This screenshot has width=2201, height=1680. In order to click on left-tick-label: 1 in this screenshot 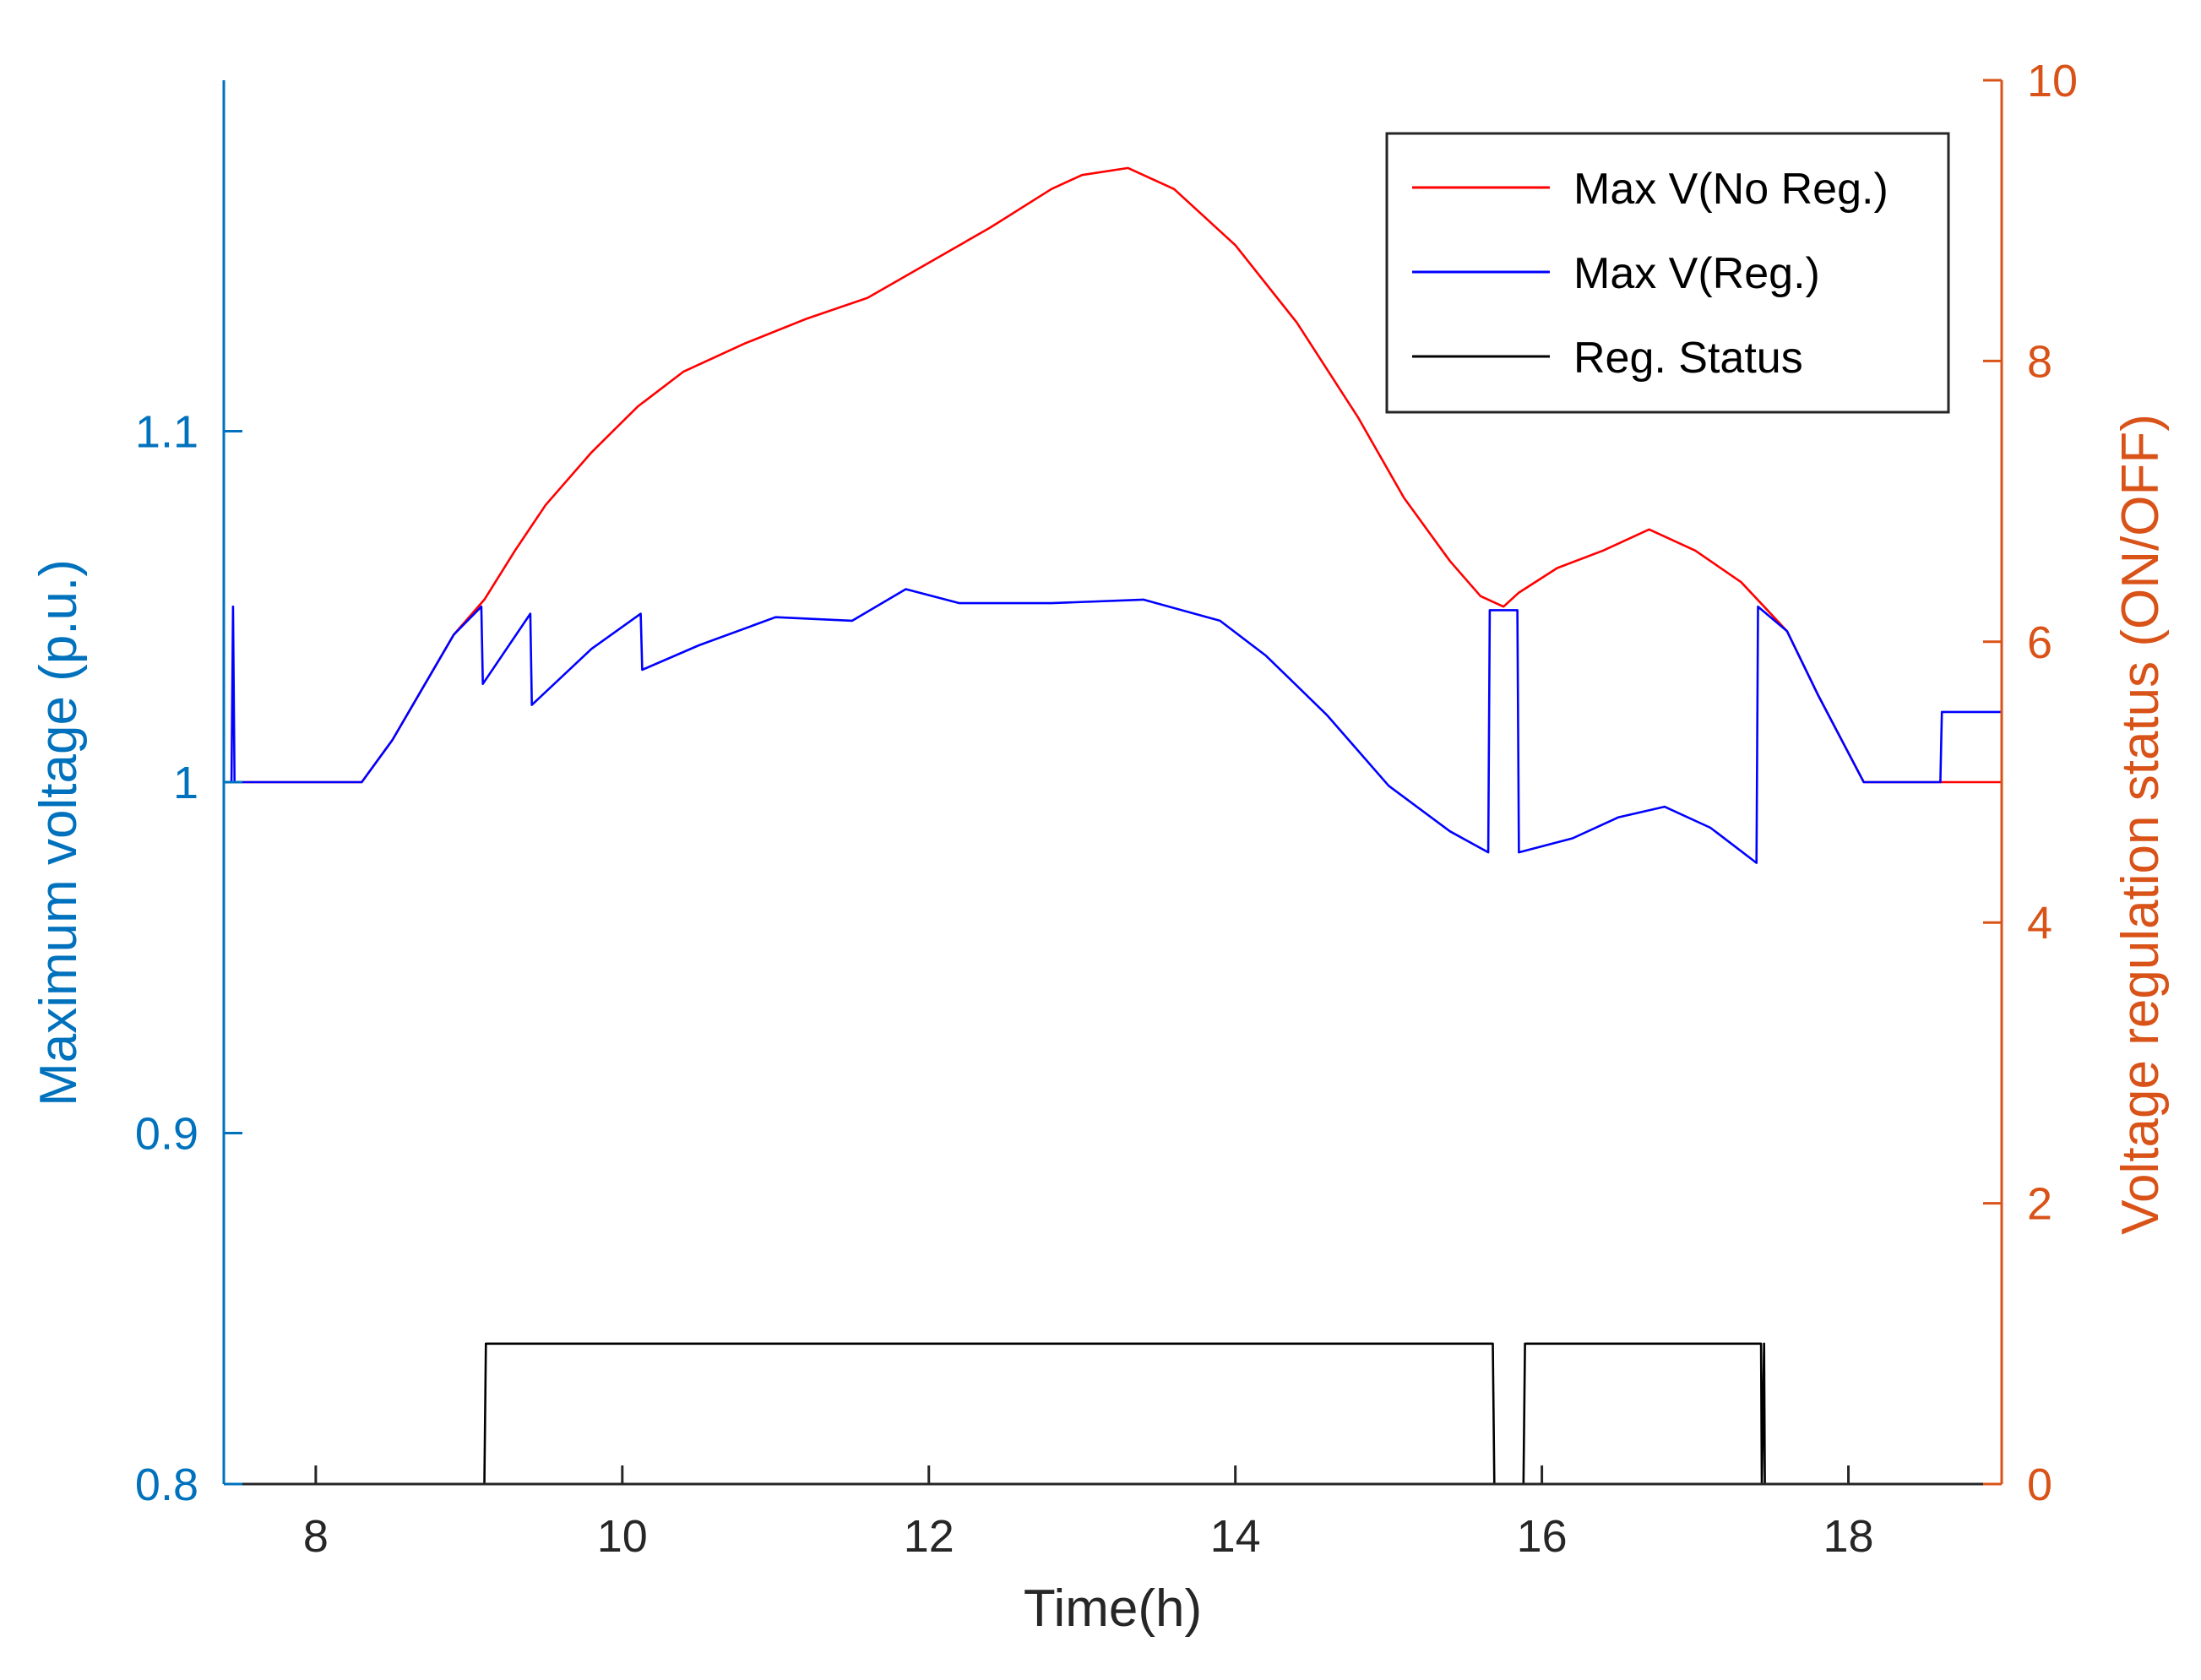, I will do `click(185, 783)`.